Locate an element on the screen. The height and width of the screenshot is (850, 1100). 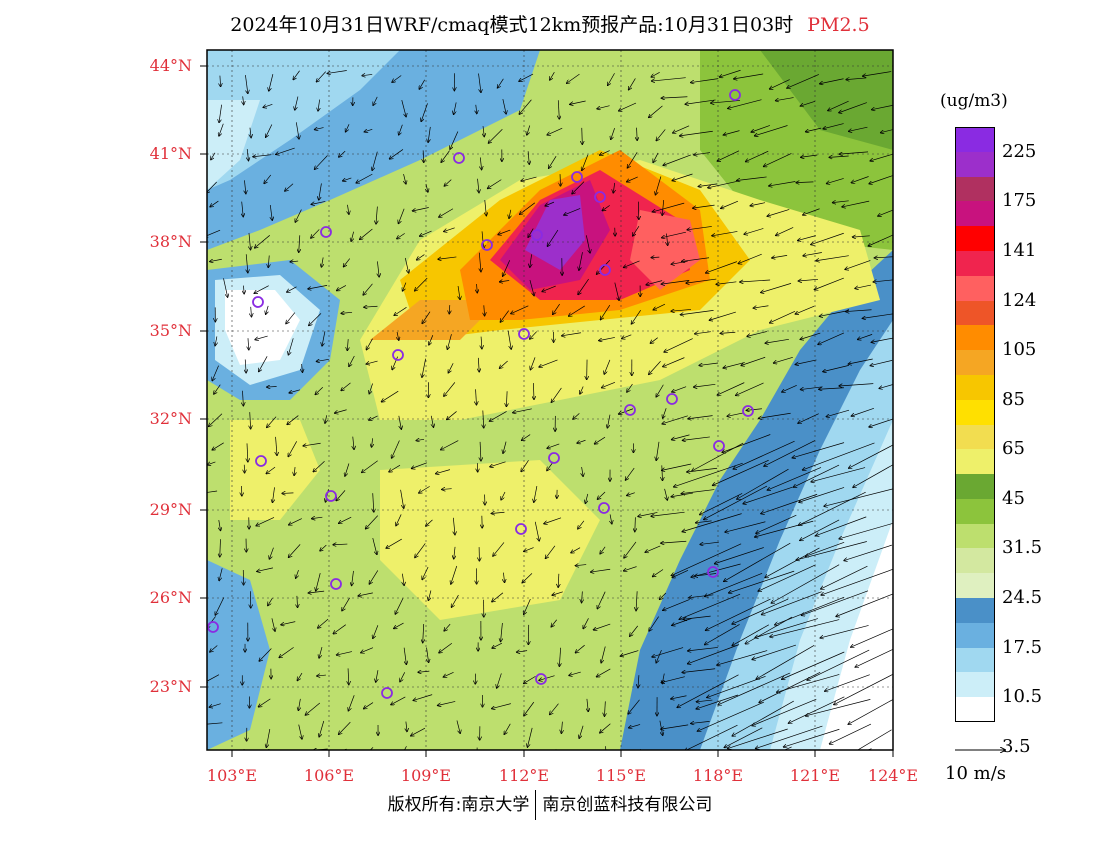
copyright-text: 版权所有:南京大学 is located at coordinates (458, 805).